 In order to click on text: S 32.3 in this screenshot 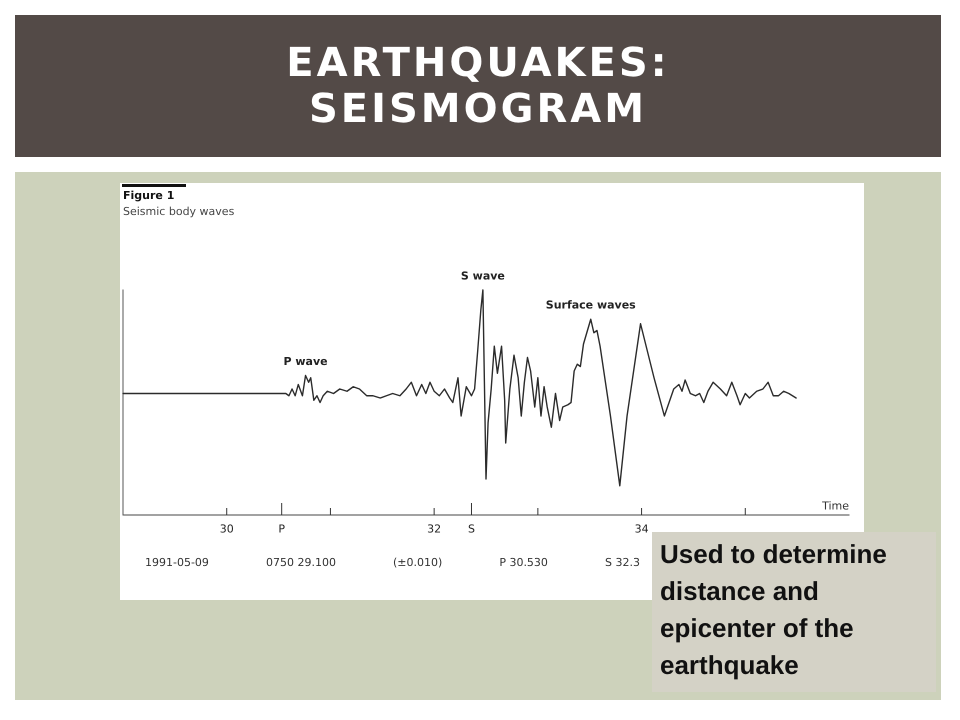, I will do `click(622, 562)`.